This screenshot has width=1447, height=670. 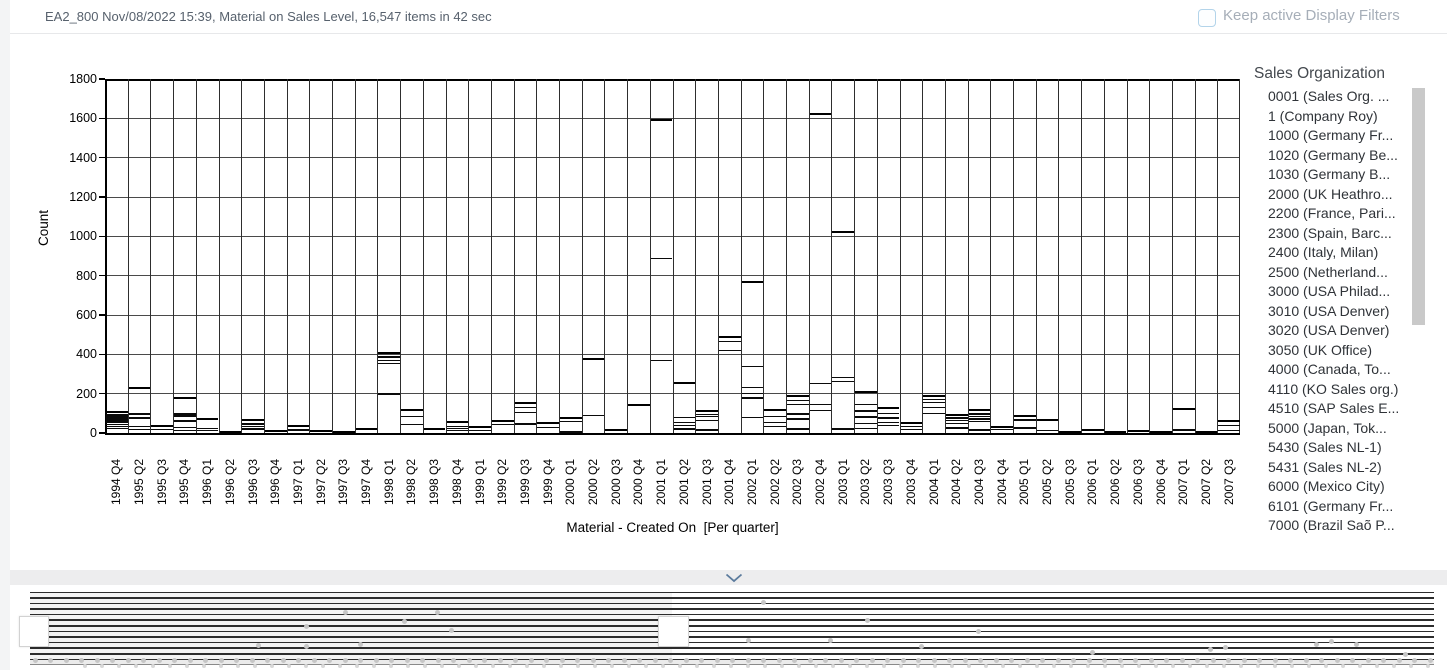 What do you see at coordinates (1325, 447) in the screenshot?
I see `sales-org-item: 5430 (Sales NL-1)` at bounding box center [1325, 447].